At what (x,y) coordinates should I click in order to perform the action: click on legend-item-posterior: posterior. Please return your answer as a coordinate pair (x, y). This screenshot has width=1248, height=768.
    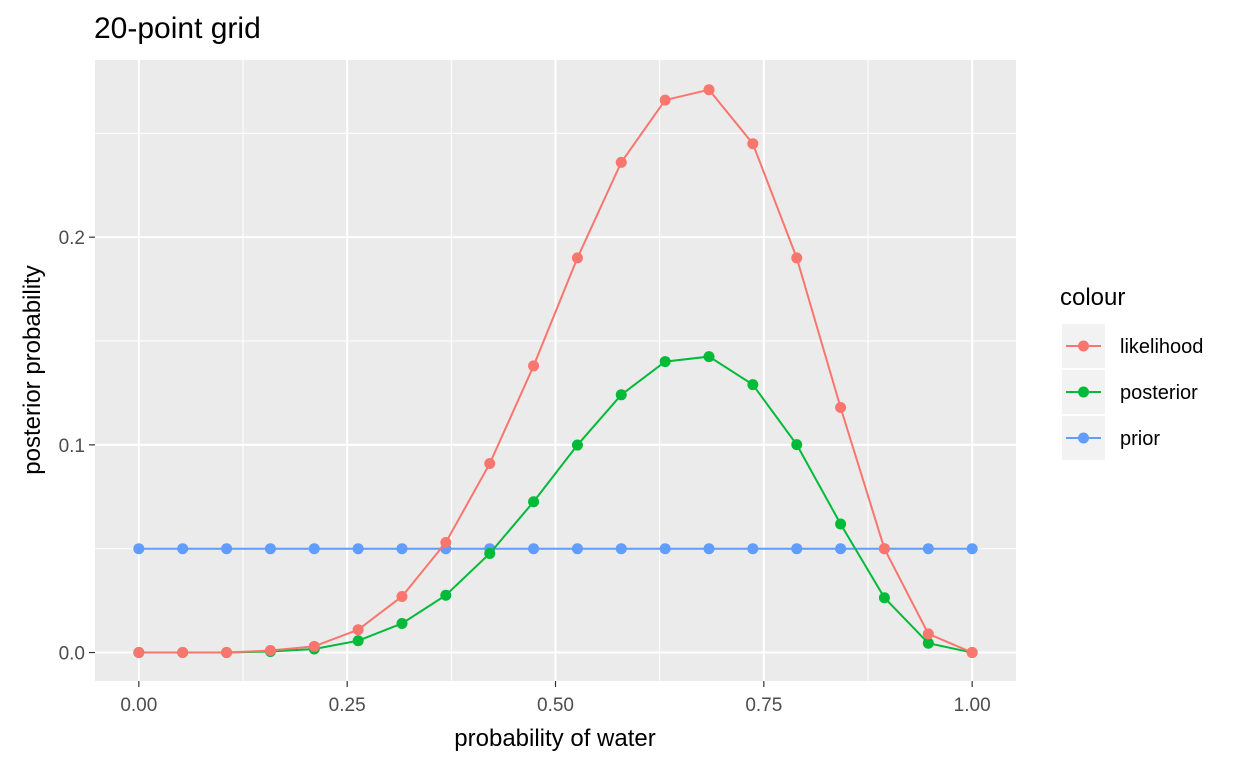
    Looking at the image, I should click on (1130, 392).